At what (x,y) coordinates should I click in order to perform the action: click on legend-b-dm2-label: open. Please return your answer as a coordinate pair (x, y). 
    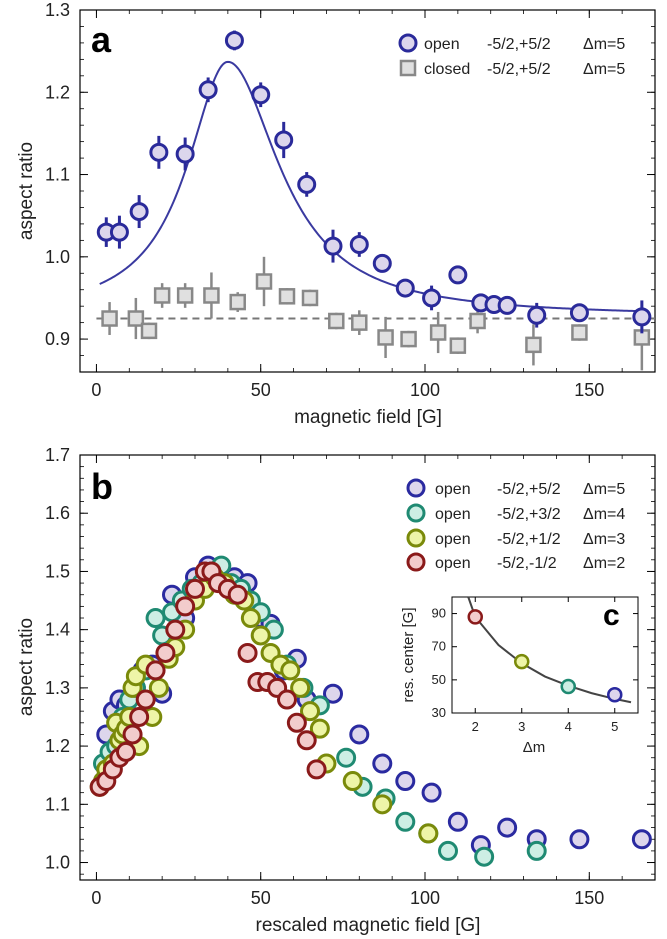
    Looking at the image, I should click on (453, 563).